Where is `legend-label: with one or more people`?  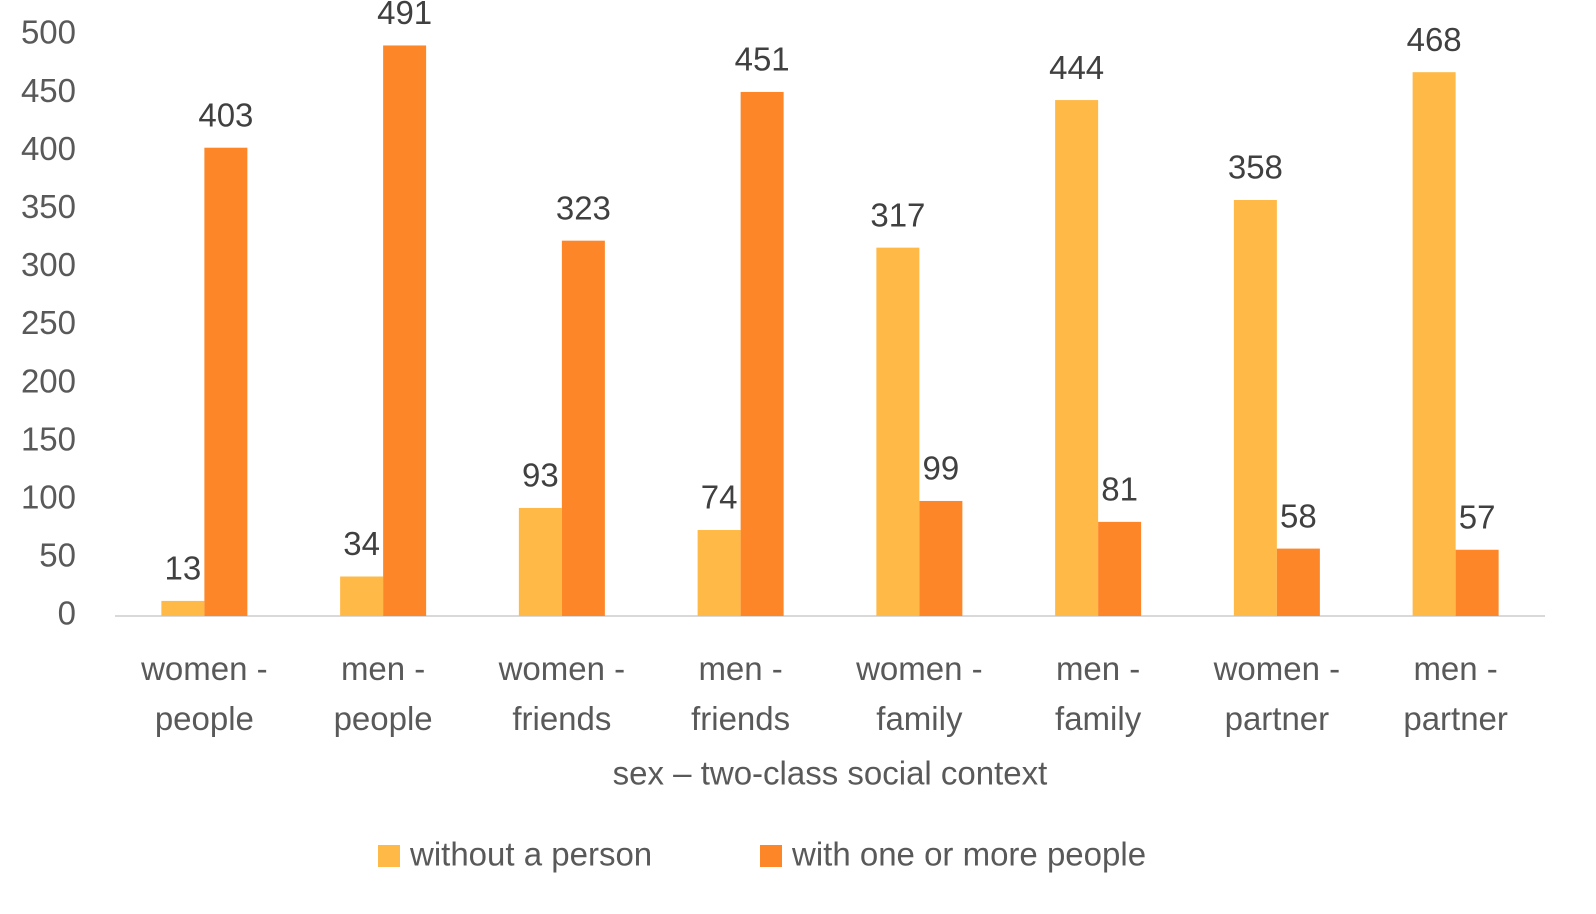
legend-label: with one or more people is located at coordinates (968, 854).